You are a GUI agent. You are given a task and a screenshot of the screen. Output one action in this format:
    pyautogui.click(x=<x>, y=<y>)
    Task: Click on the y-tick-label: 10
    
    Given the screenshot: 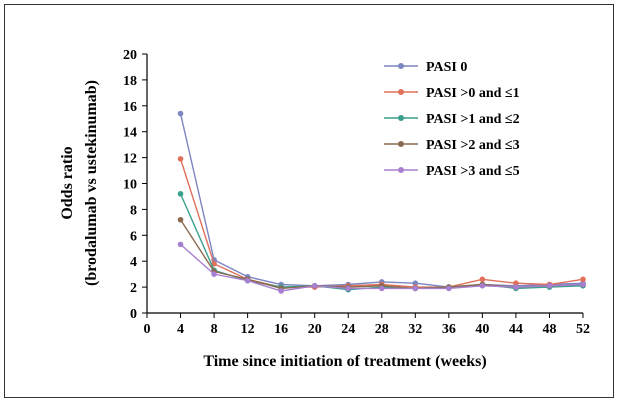 What is the action you would take?
    pyautogui.click(x=130, y=185)
    